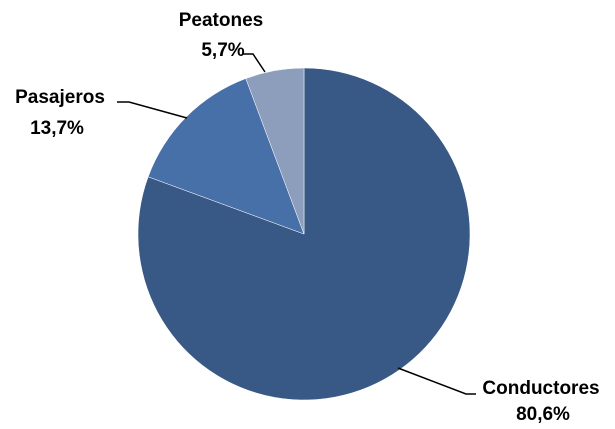 This screenshot has height=429, width=615. What do you see at coordinates (254, 63) in the screenshot?
I see `leader-line-peatones` at bounding box center [254, 63].